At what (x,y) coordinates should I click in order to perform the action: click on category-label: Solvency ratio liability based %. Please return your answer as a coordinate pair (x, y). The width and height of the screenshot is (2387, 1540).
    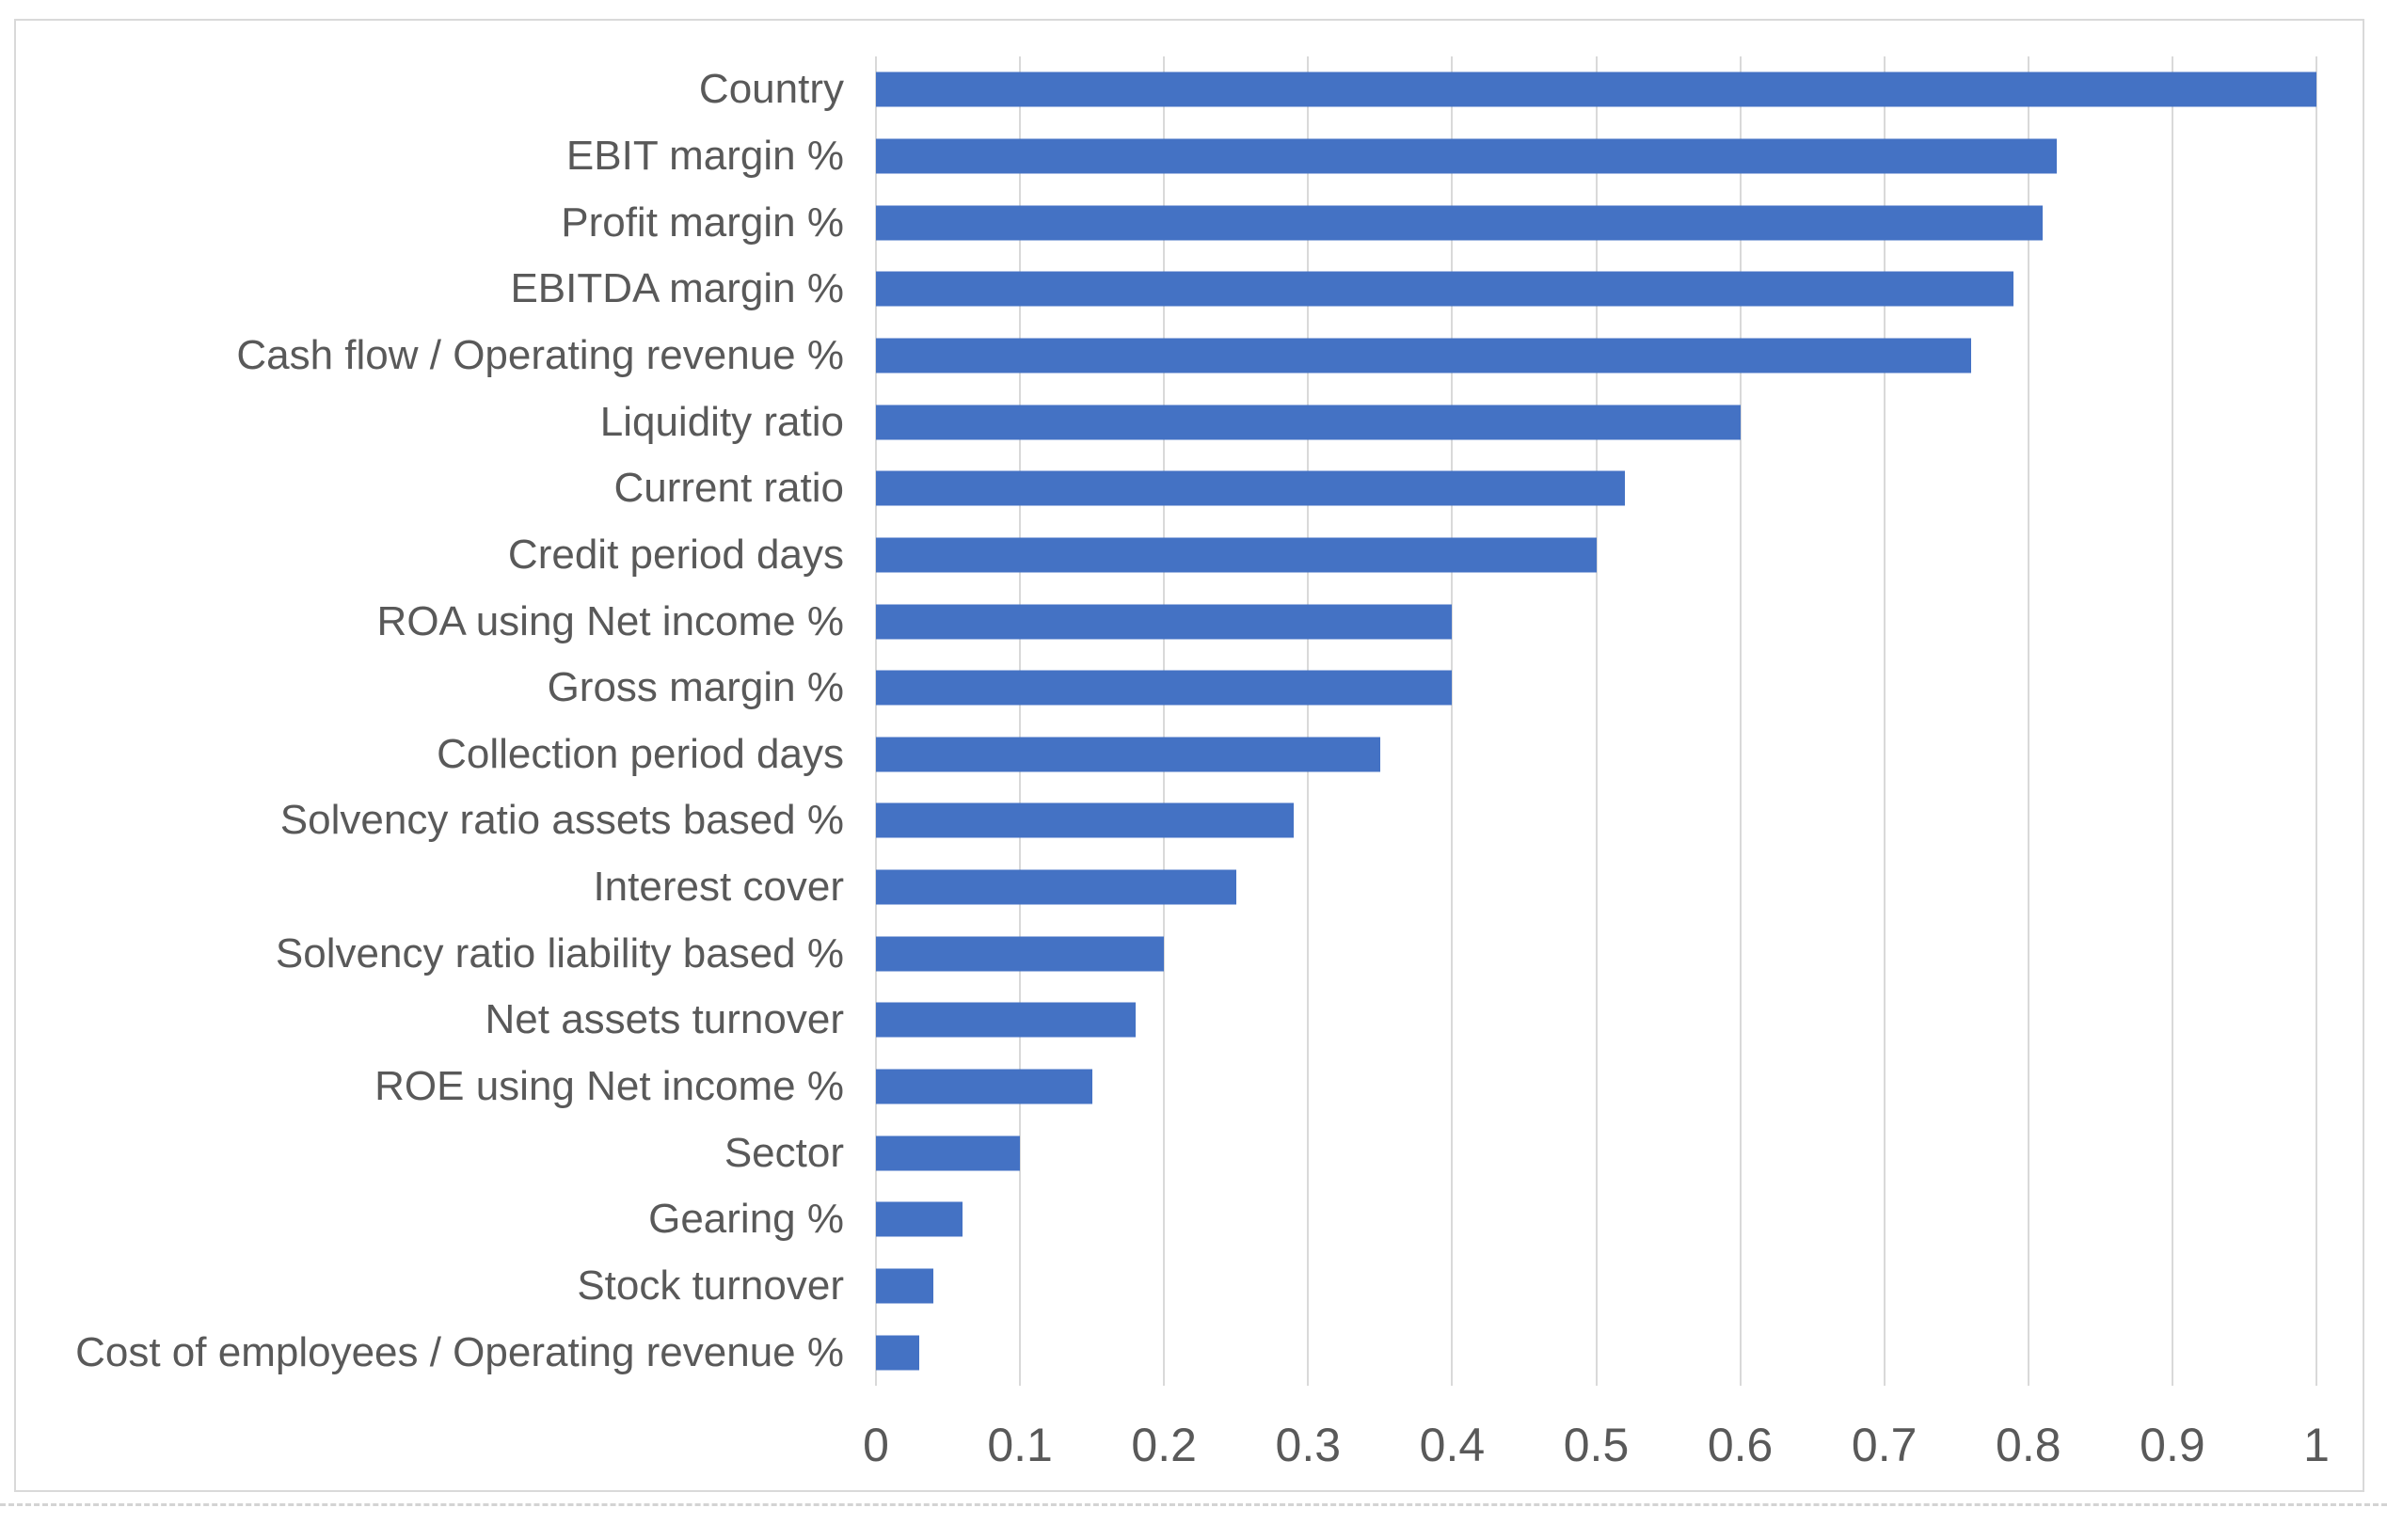
    Looking at the image, I should click on (559, 952).